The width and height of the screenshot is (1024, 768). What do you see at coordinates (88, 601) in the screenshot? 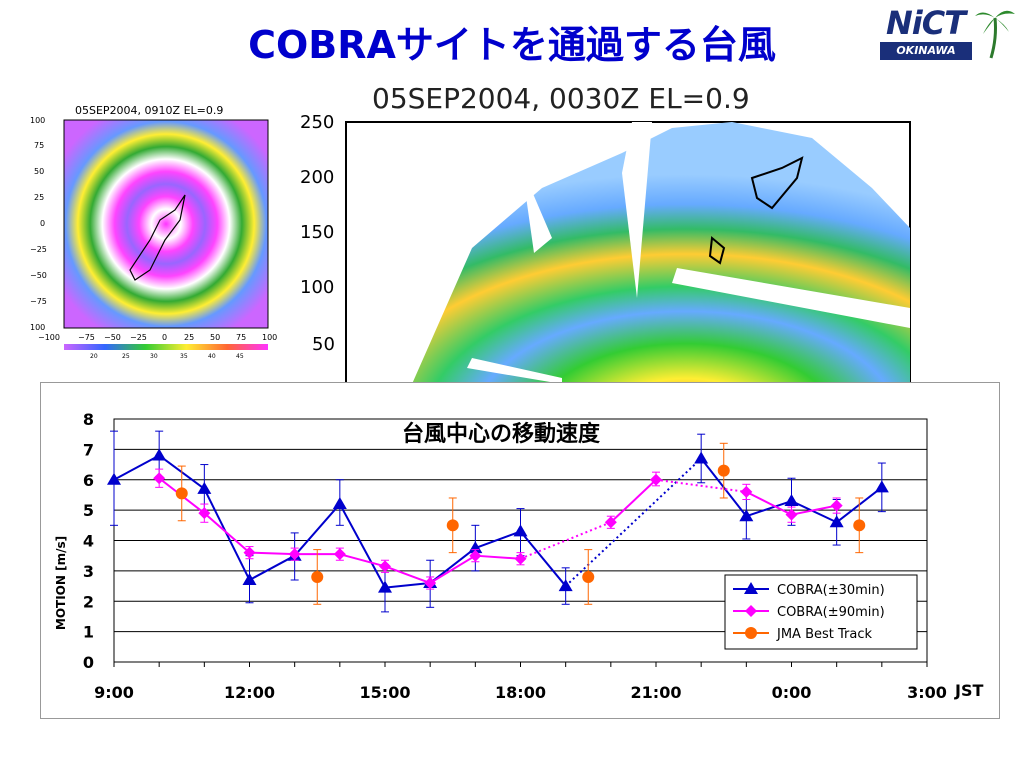
I see `y-tick-label: 2` at bounding box center [88, 601].